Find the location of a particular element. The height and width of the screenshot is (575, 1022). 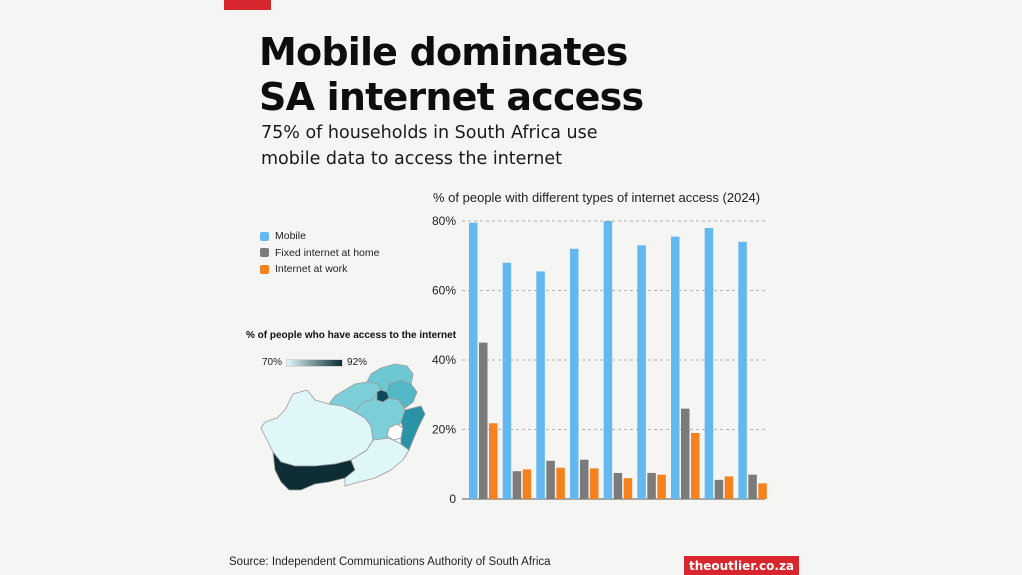

y-tick-label: 80% is located at coordinates (444, 221).